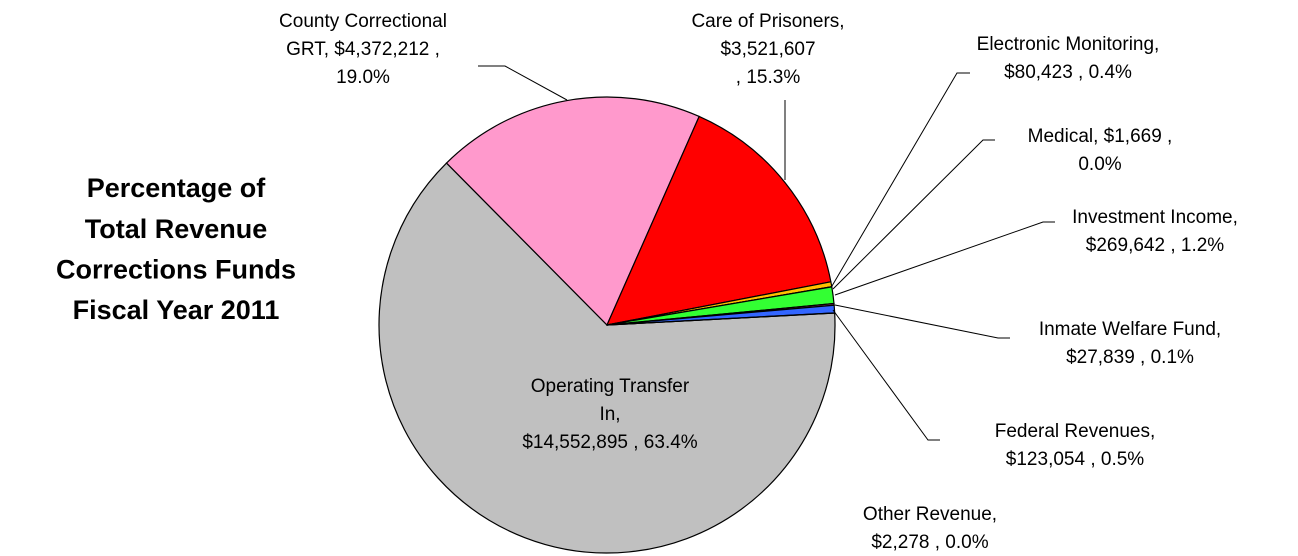  What do you see at coordinates (1075, 459) in the screenshot?
I see `data-label: $123,054 , 0.5%` at bounding box center [1075, 459].